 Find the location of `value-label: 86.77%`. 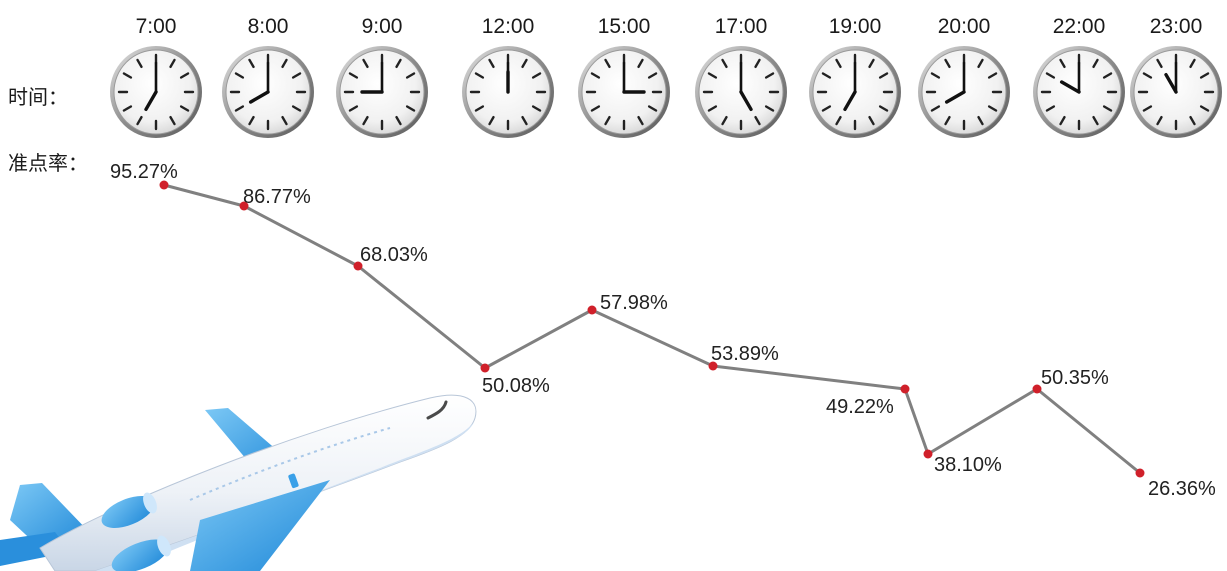

value-label: 86.77% is located at coordinates (277, 197).